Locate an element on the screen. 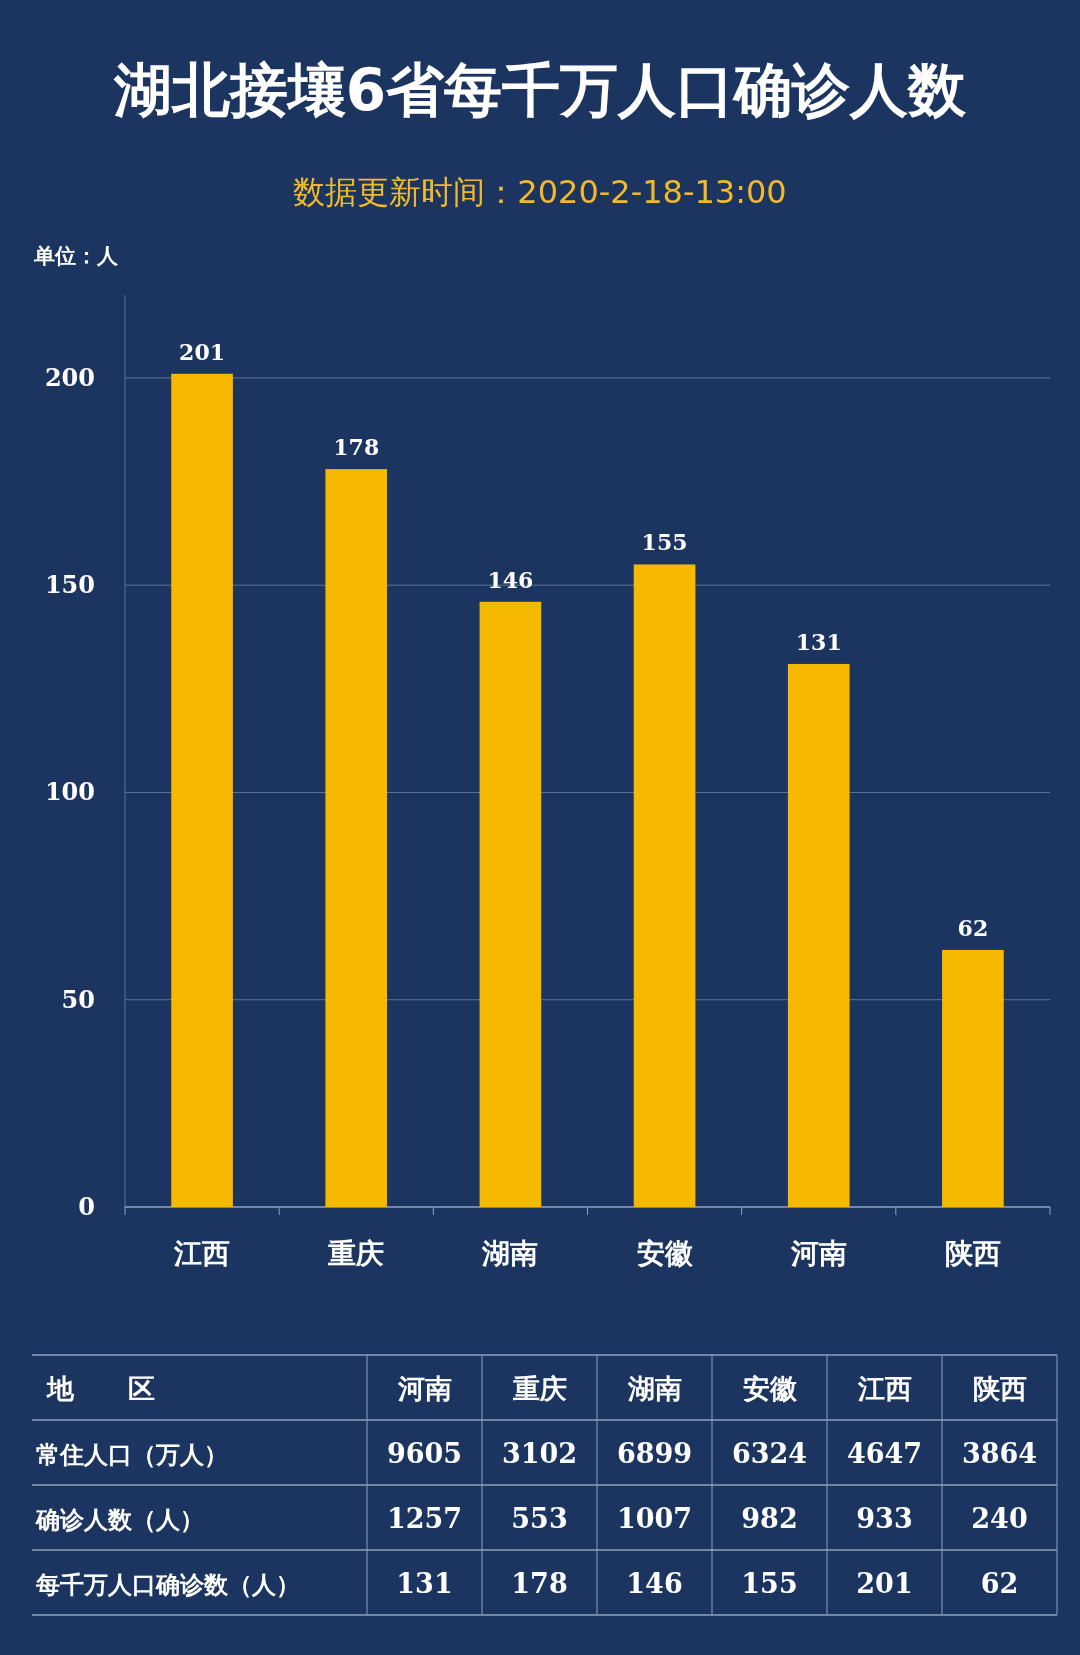 The height and width of the screenshot is (1655, 1080). data-label: 1007 is located at coordinates (654, 1518).